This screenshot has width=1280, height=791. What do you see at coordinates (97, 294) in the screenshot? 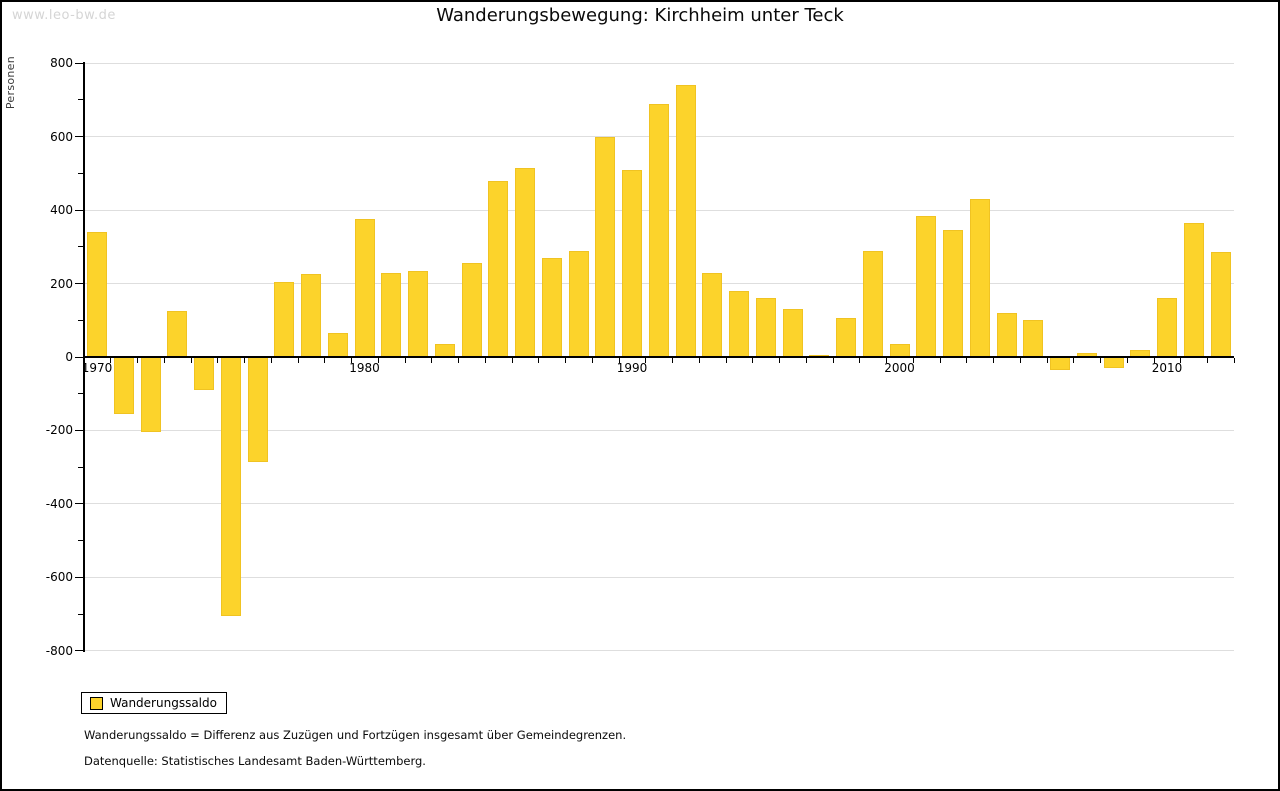
I see `bar-1970` at bounding box center [97, 294].